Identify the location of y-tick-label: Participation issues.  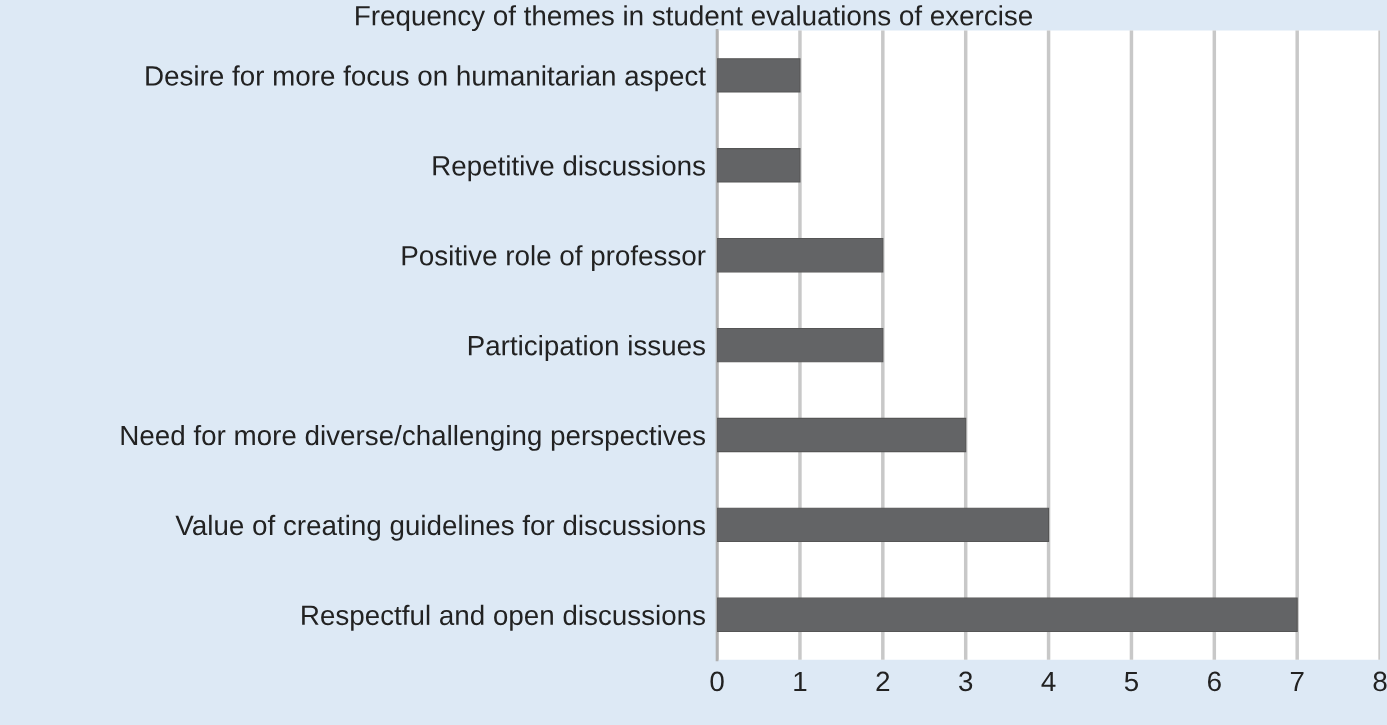
(586, 348).